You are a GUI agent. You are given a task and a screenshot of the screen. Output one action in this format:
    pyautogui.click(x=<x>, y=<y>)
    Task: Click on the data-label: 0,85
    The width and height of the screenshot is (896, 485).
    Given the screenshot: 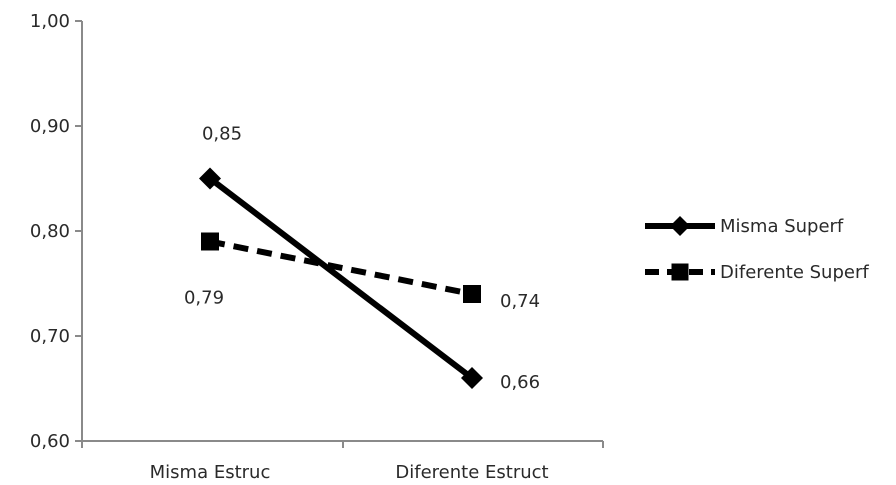 What is the action you would take?
    pyautogui.click(x=222, y=134)
    